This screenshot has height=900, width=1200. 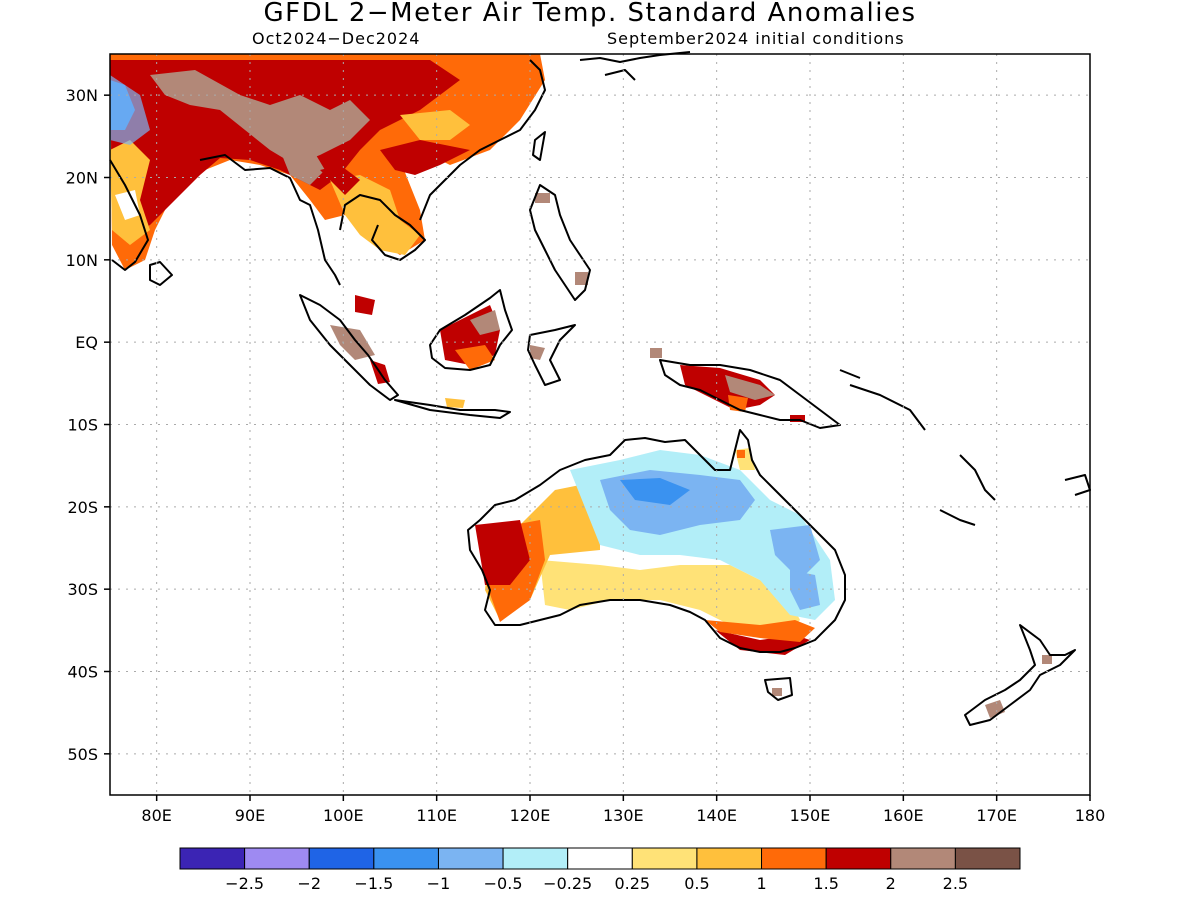 I want to click on lat-tick-label: 10S, so click(x=82, y=425).